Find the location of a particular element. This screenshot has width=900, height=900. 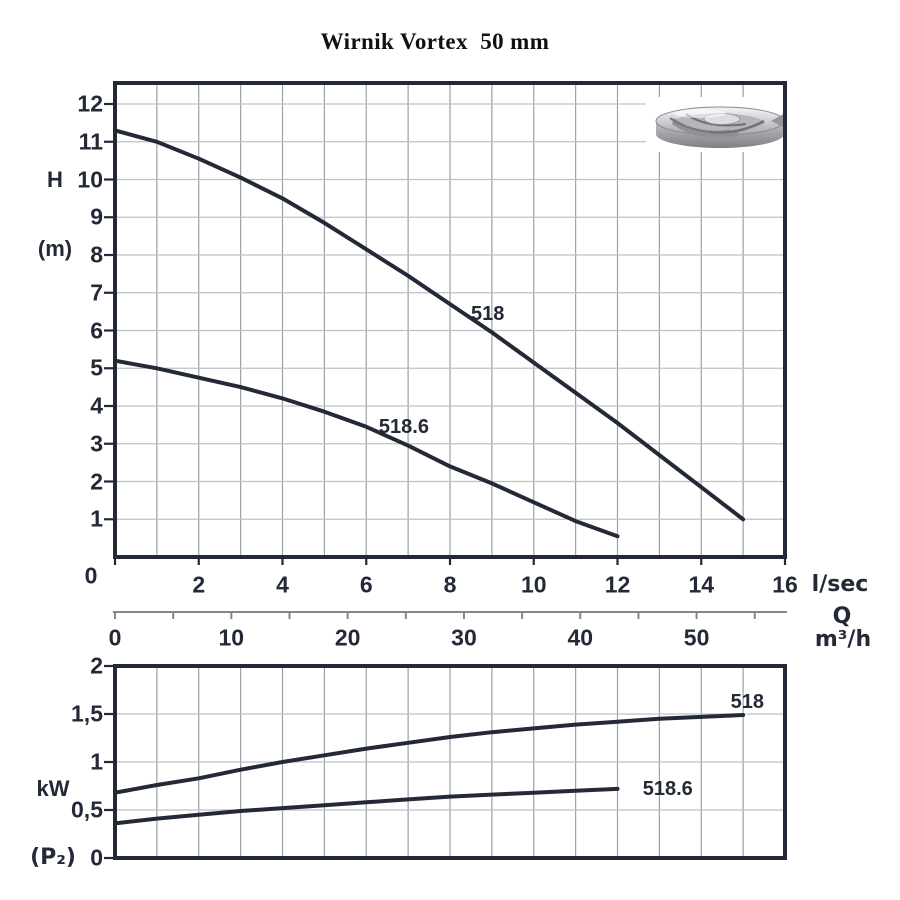

power-y-tick-label: 0,5 is located at coordinates (87, 809).